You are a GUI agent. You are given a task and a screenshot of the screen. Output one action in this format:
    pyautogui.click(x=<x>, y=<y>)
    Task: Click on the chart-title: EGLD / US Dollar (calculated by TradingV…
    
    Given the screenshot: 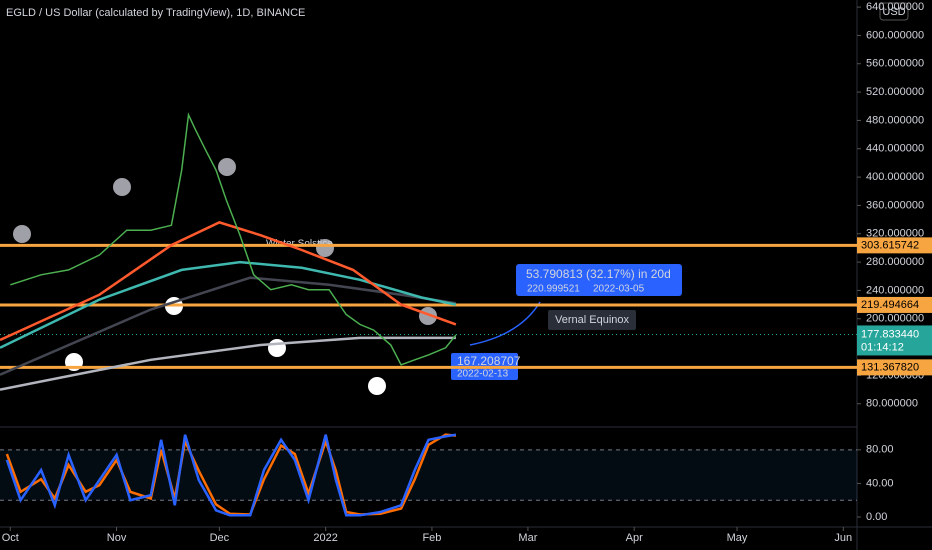 What is the action you would take?
    pyautogui.click(x=155, y=13)
    